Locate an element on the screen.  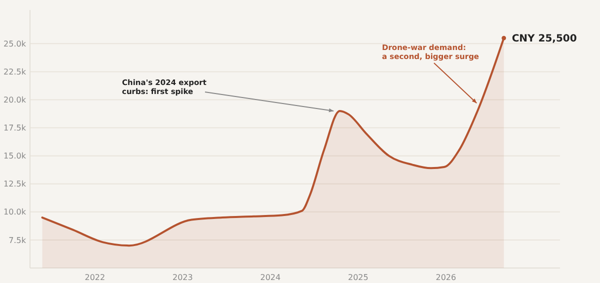
y-tick-label: 17.5k is located at coordinates (15, 128).